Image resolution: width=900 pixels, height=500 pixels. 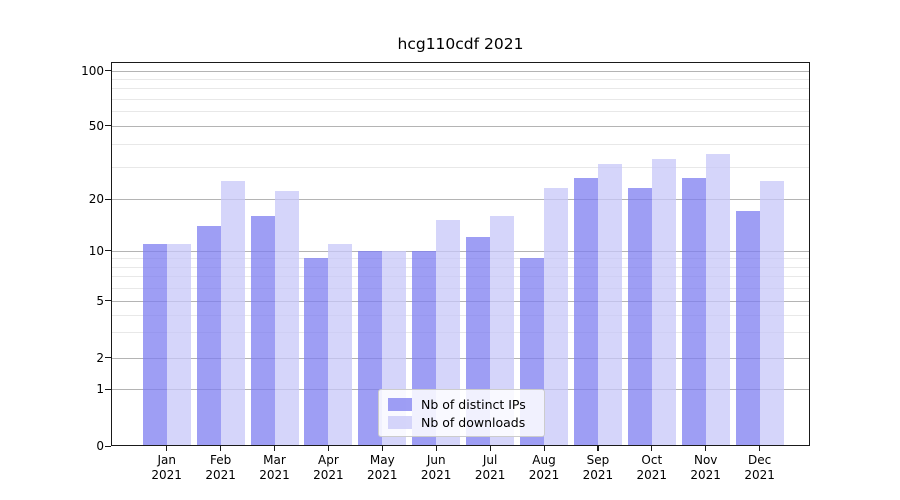 I want to click on bar-downloads-apr, so click(x=340, y=344).